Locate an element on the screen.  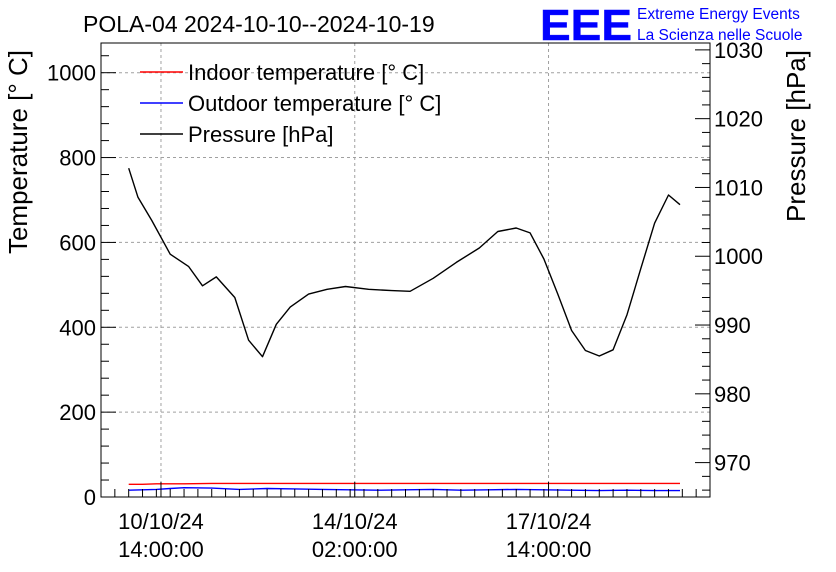
y-tick-label: 0 is located at coordinates (90, 497).